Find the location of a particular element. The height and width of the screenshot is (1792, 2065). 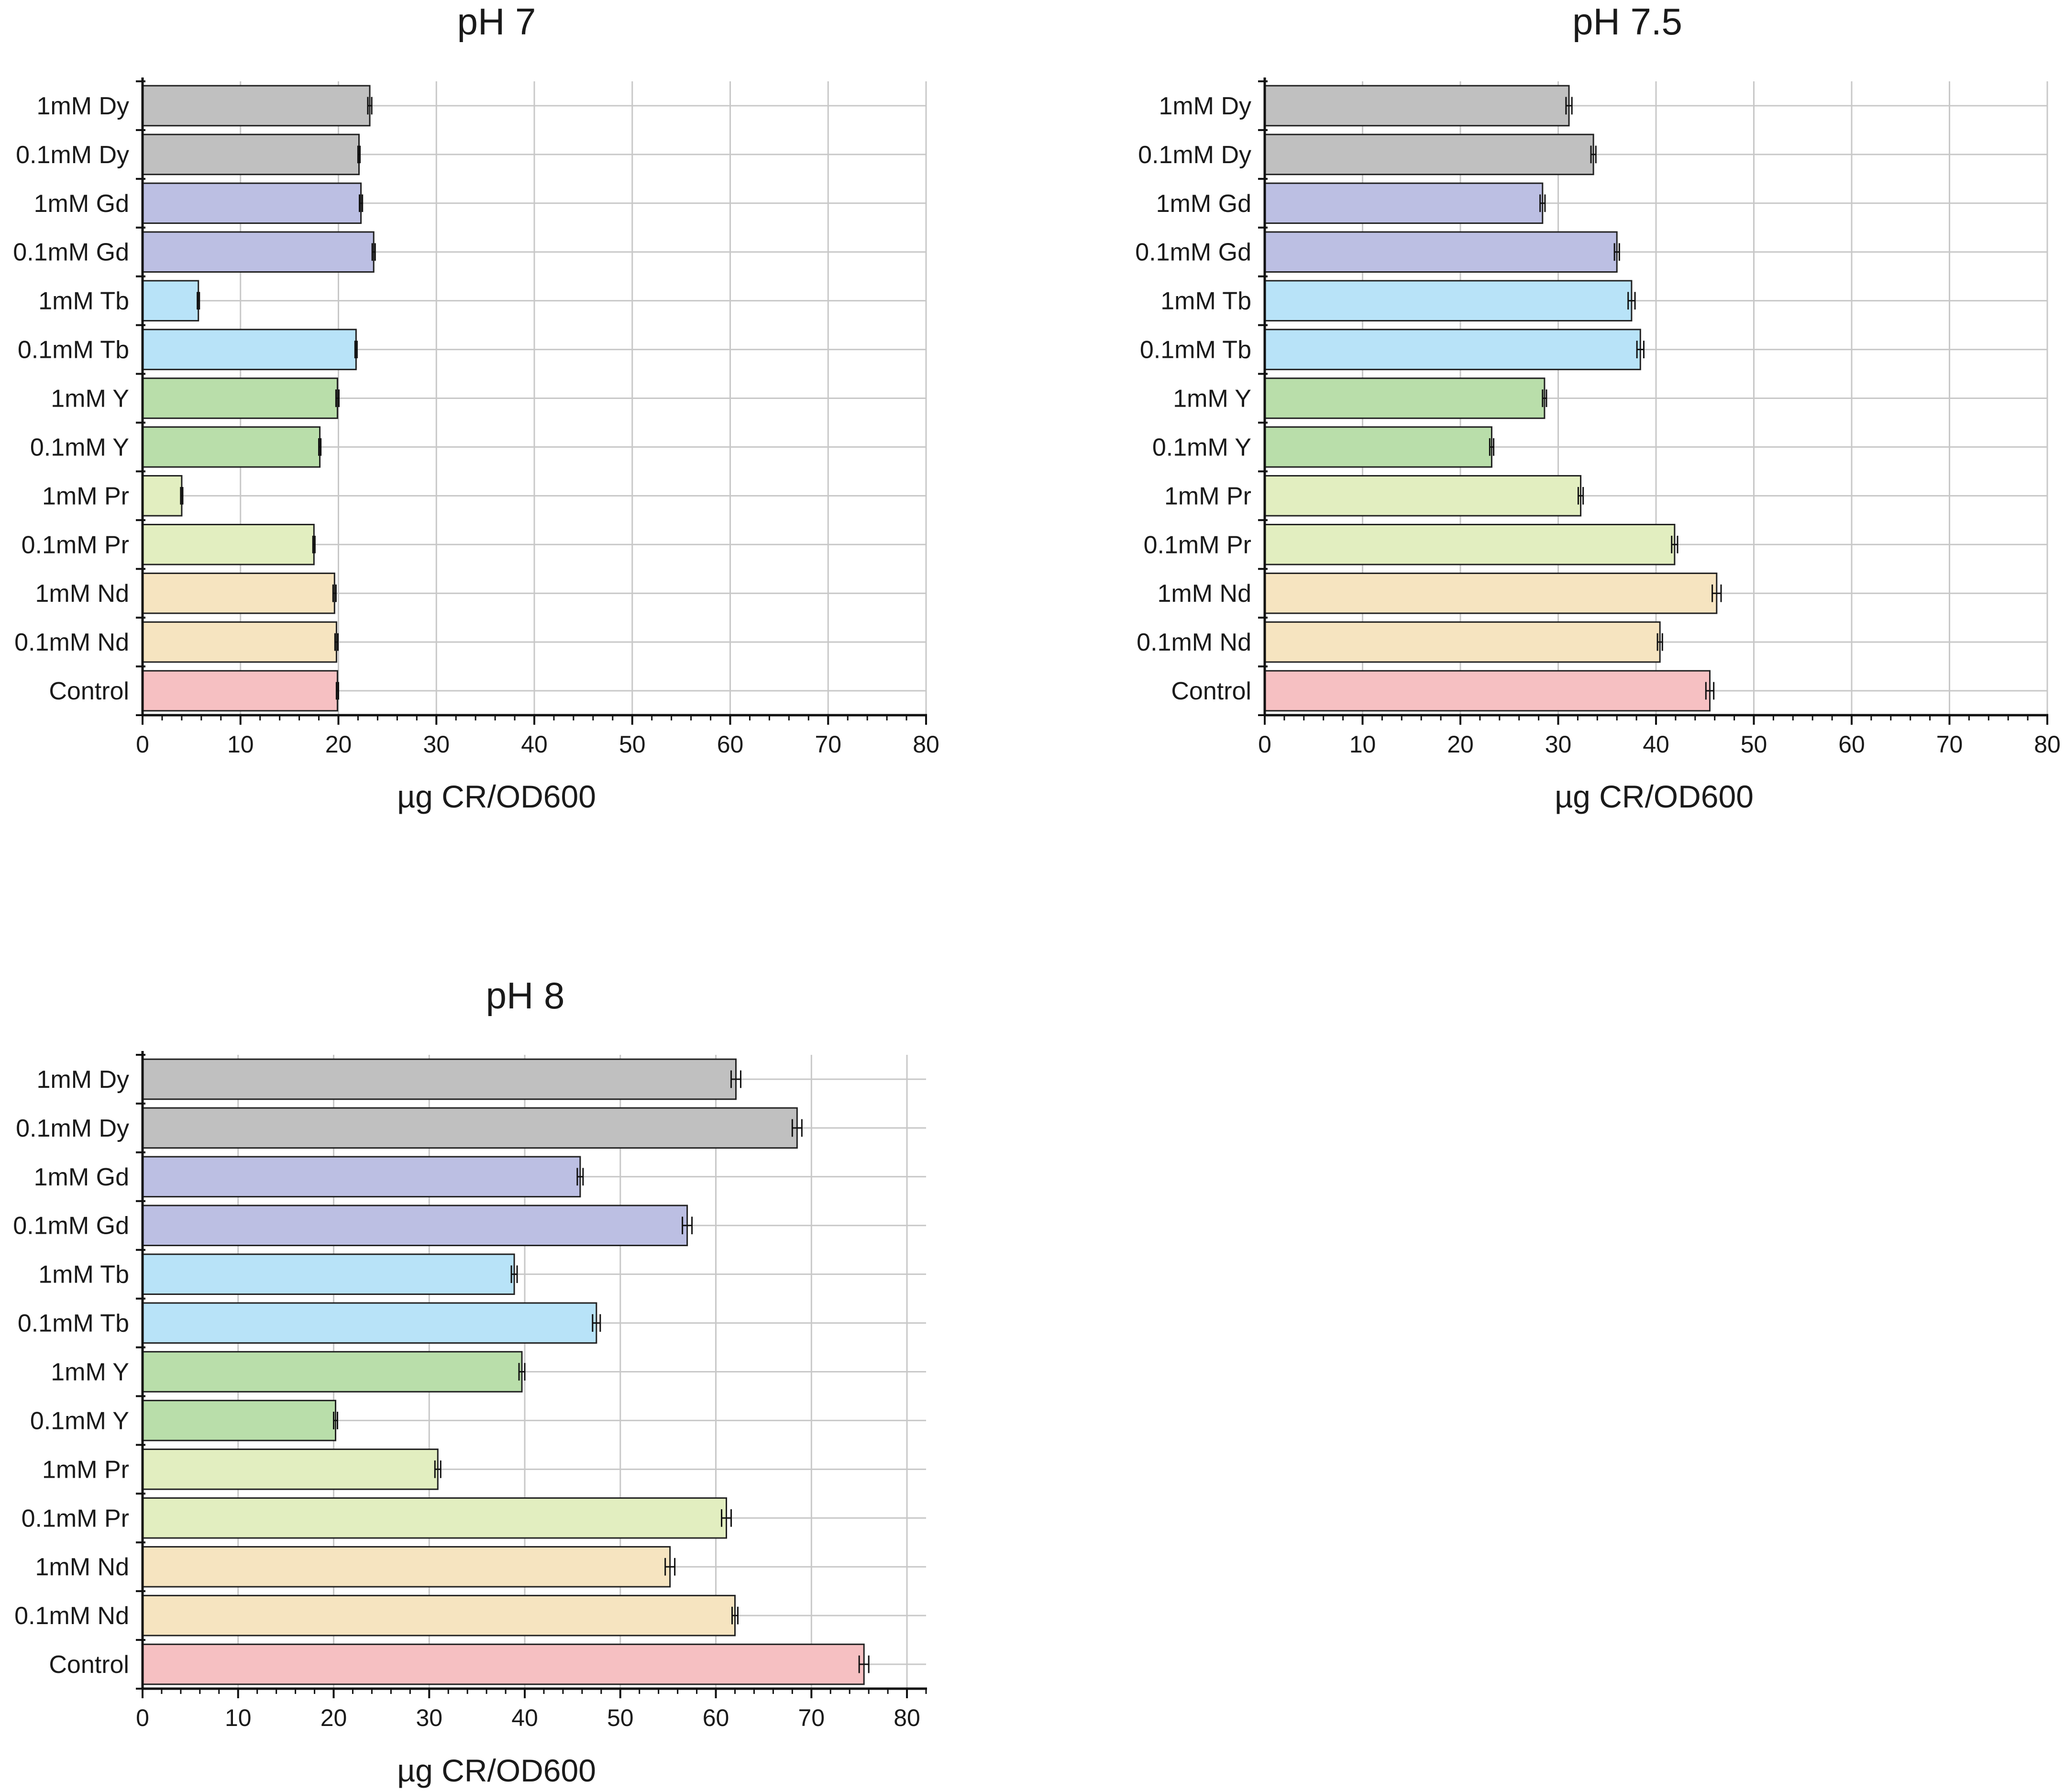

x-tick-label: 20 is located at coordinates (339, 744).